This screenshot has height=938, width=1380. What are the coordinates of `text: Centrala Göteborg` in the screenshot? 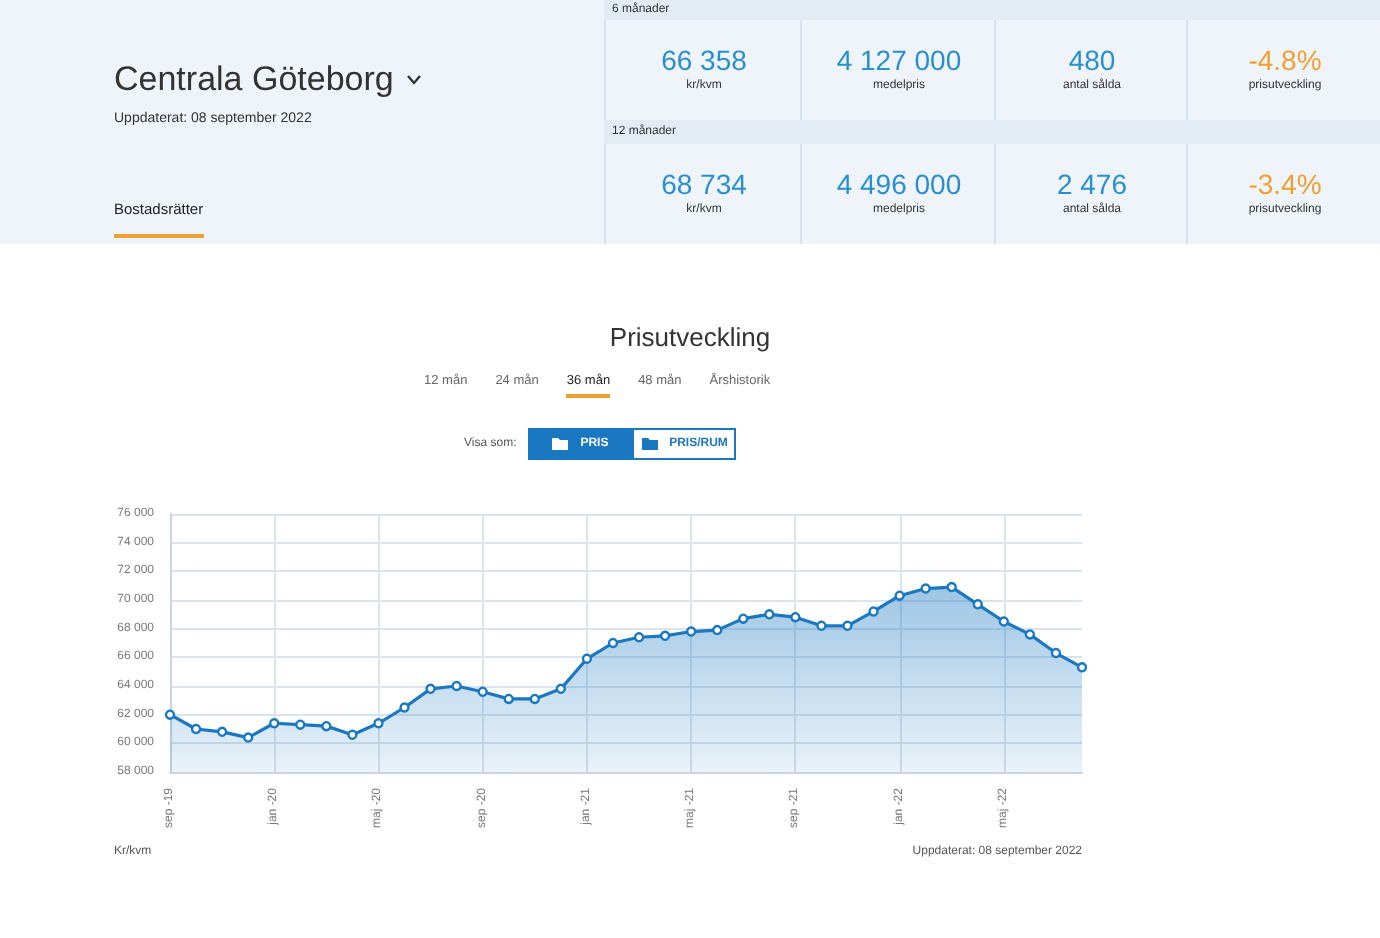 It's located at (254, 80).